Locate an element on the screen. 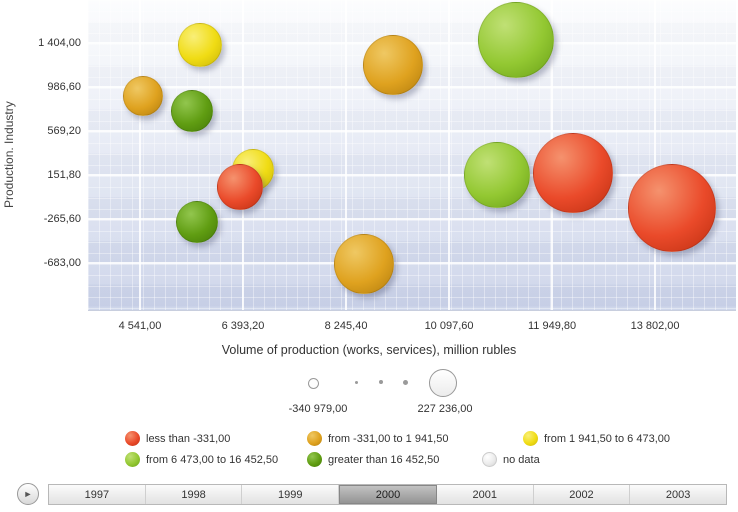 This screenshot has width=738, height=512. y-tick-label: 151,80 is located at coordinates (64, 174).